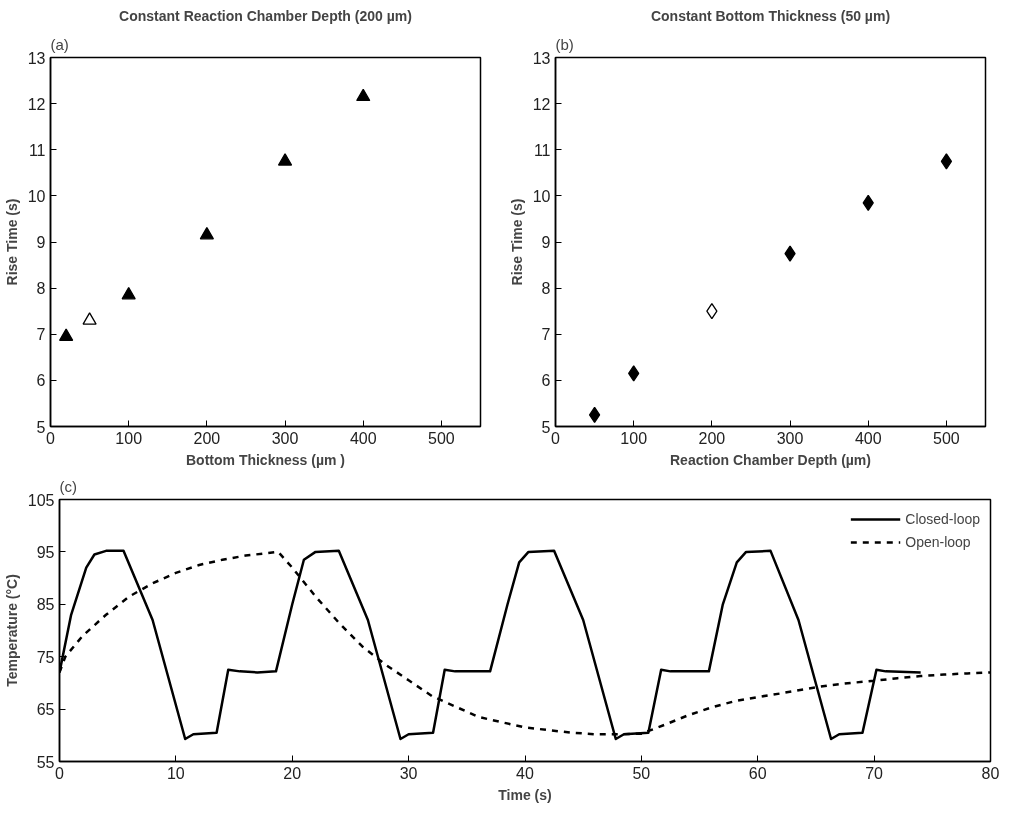 This screenshot has width=1022, height=816. I want to click on x-tick-label: 30, so click(408, 773).